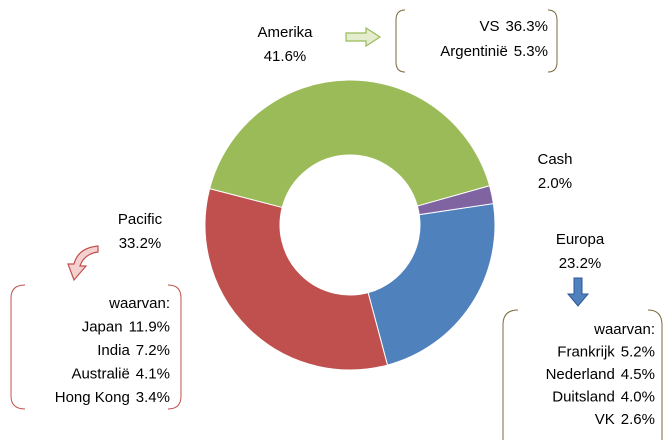 Image resolution: width=668 pixels, height=440 pixels. What do you see at coordinates (605, 419) in the screenshot?
I see `item-name: VK` at bounding box center [605, 419].